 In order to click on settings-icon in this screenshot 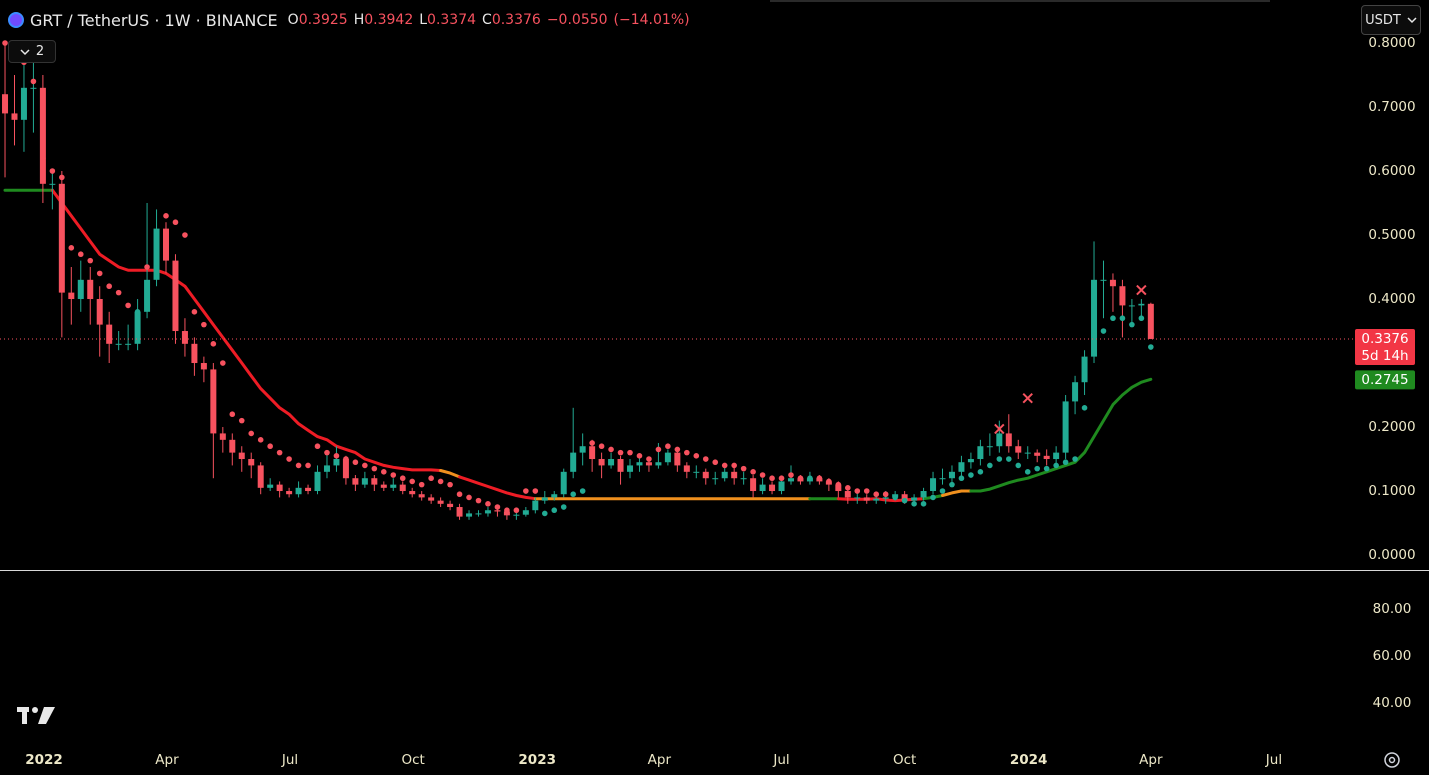, I will do `click(1392, 760)`.